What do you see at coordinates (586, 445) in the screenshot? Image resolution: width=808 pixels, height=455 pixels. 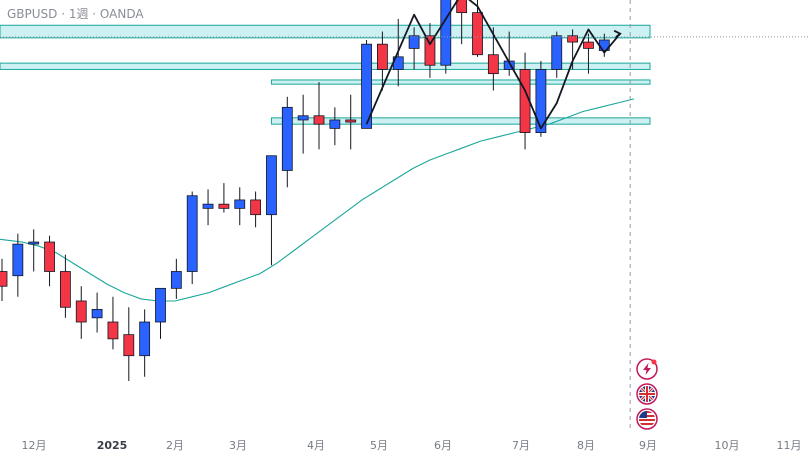 I see `time-axis-label: 8月` at bounding box center [586, 445].